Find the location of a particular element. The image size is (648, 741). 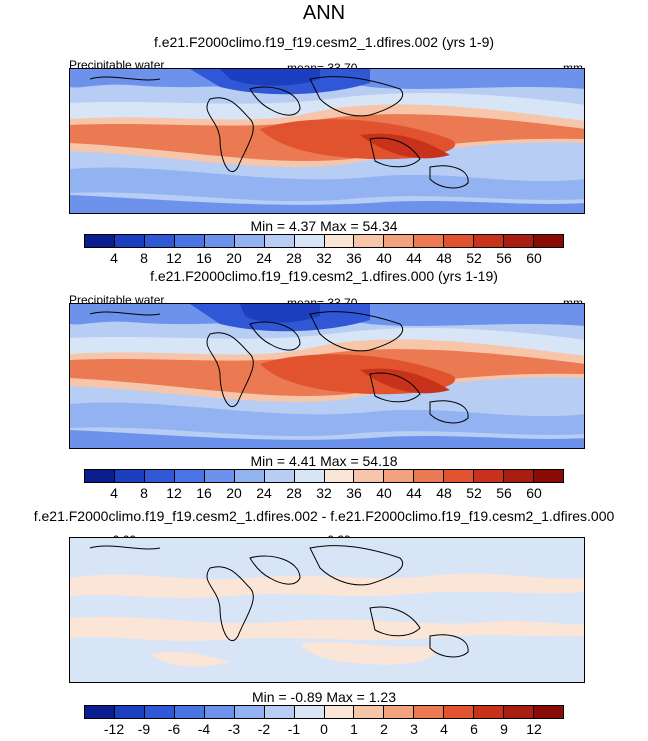

colorbar-tick-label: 0 is located at coordinates (324, 729).